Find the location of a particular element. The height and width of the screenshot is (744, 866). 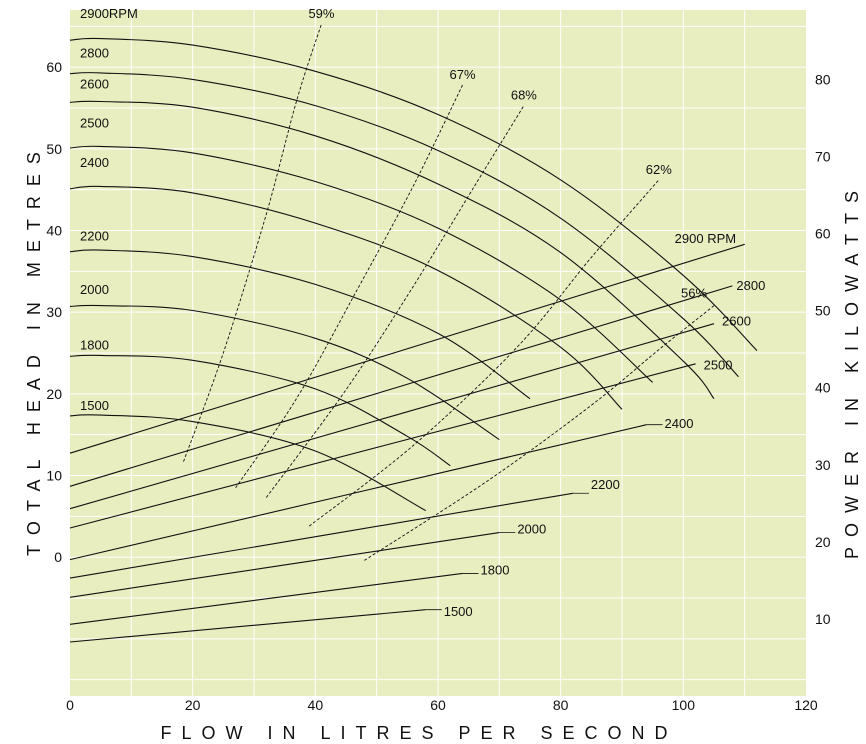

power-line-2000 is located at coordinates (284, 565).